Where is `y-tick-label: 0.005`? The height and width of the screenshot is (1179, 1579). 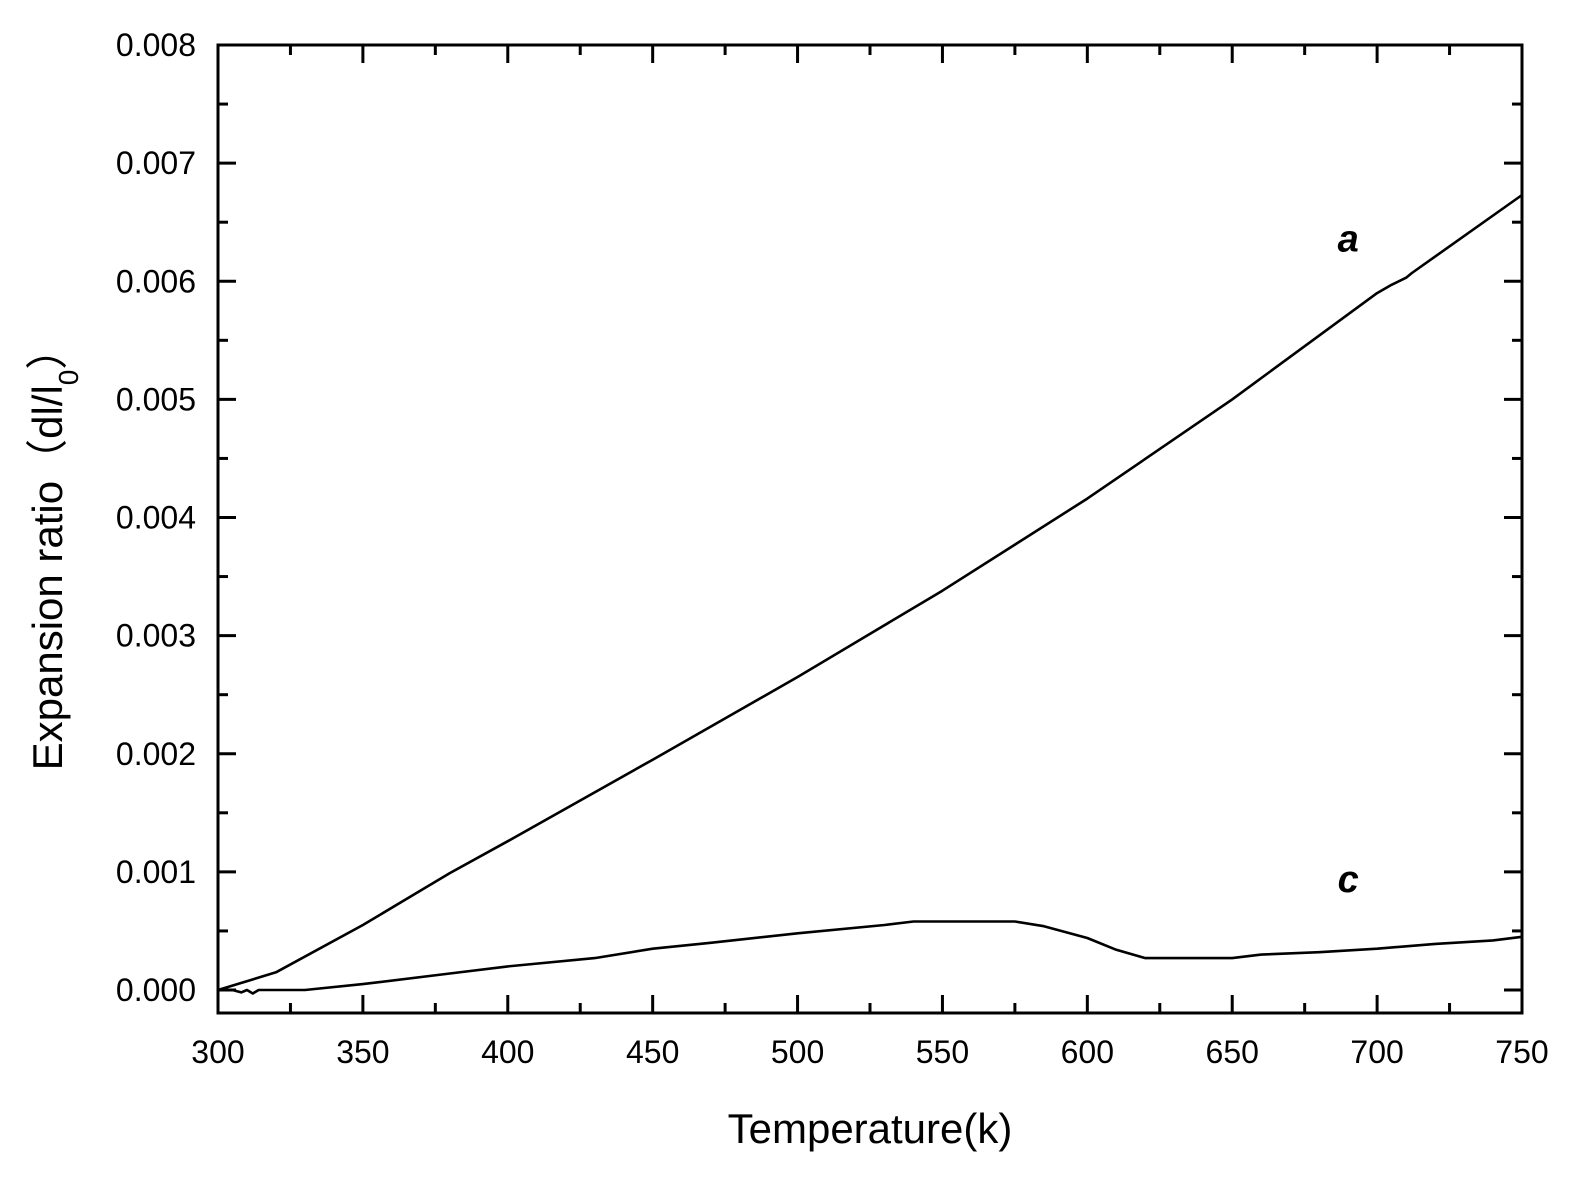
y-tick-label: 0.005 is located at coordinates (156, 399).